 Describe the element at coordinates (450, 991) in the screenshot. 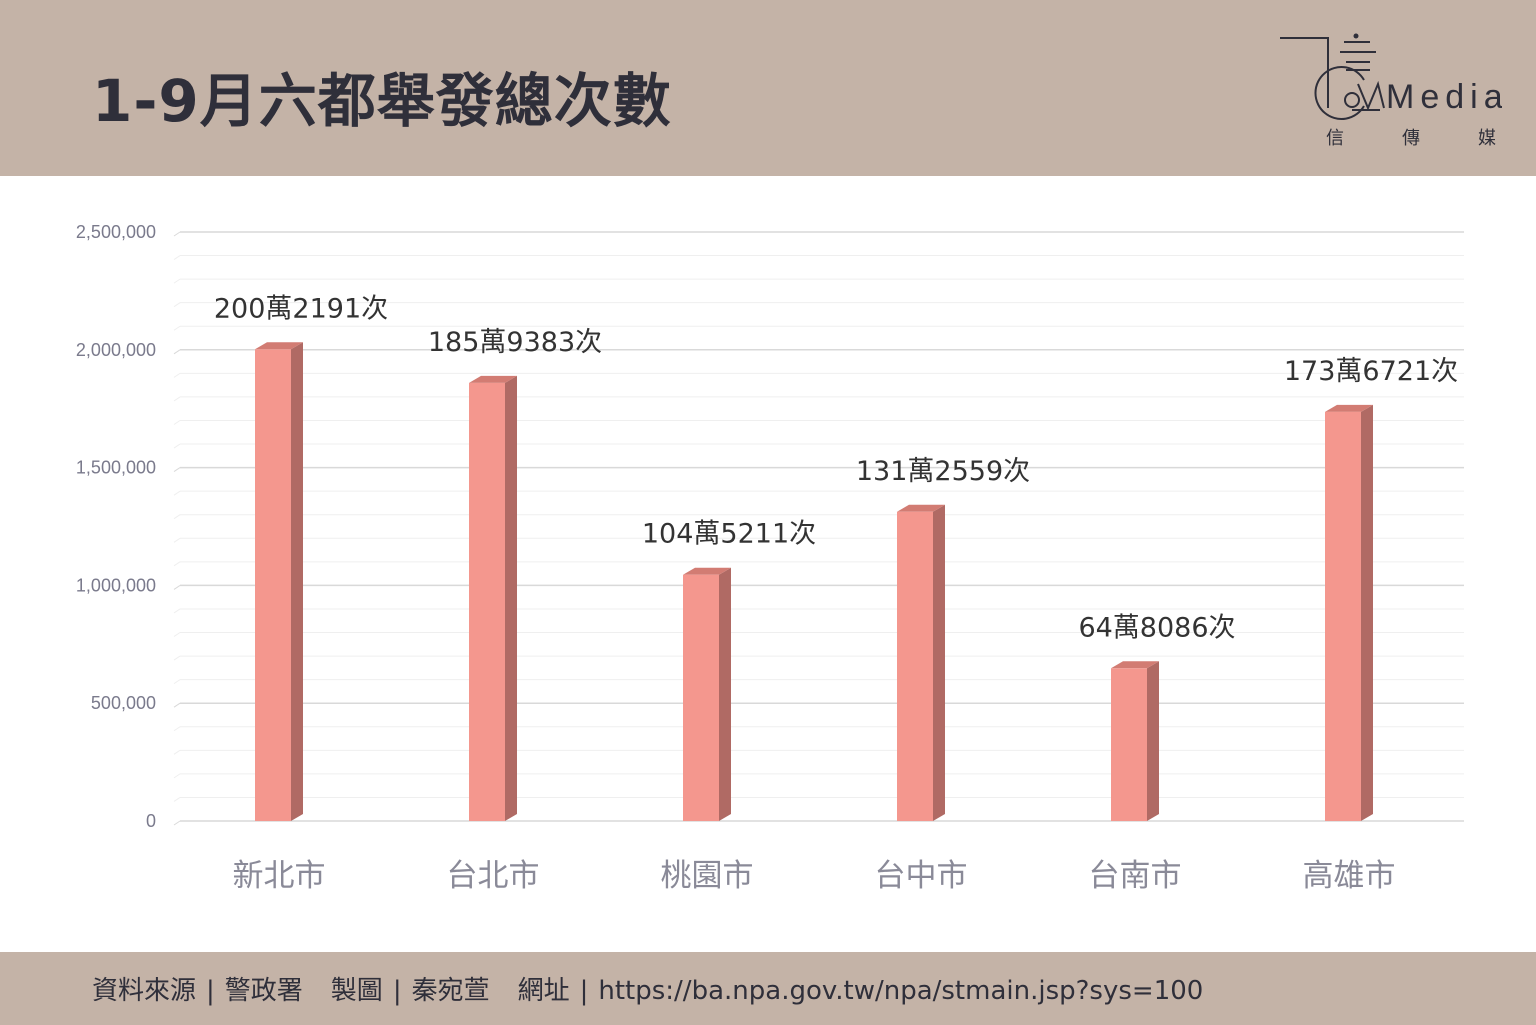

I see `chart-by-value: 秦宛萱` at that location.